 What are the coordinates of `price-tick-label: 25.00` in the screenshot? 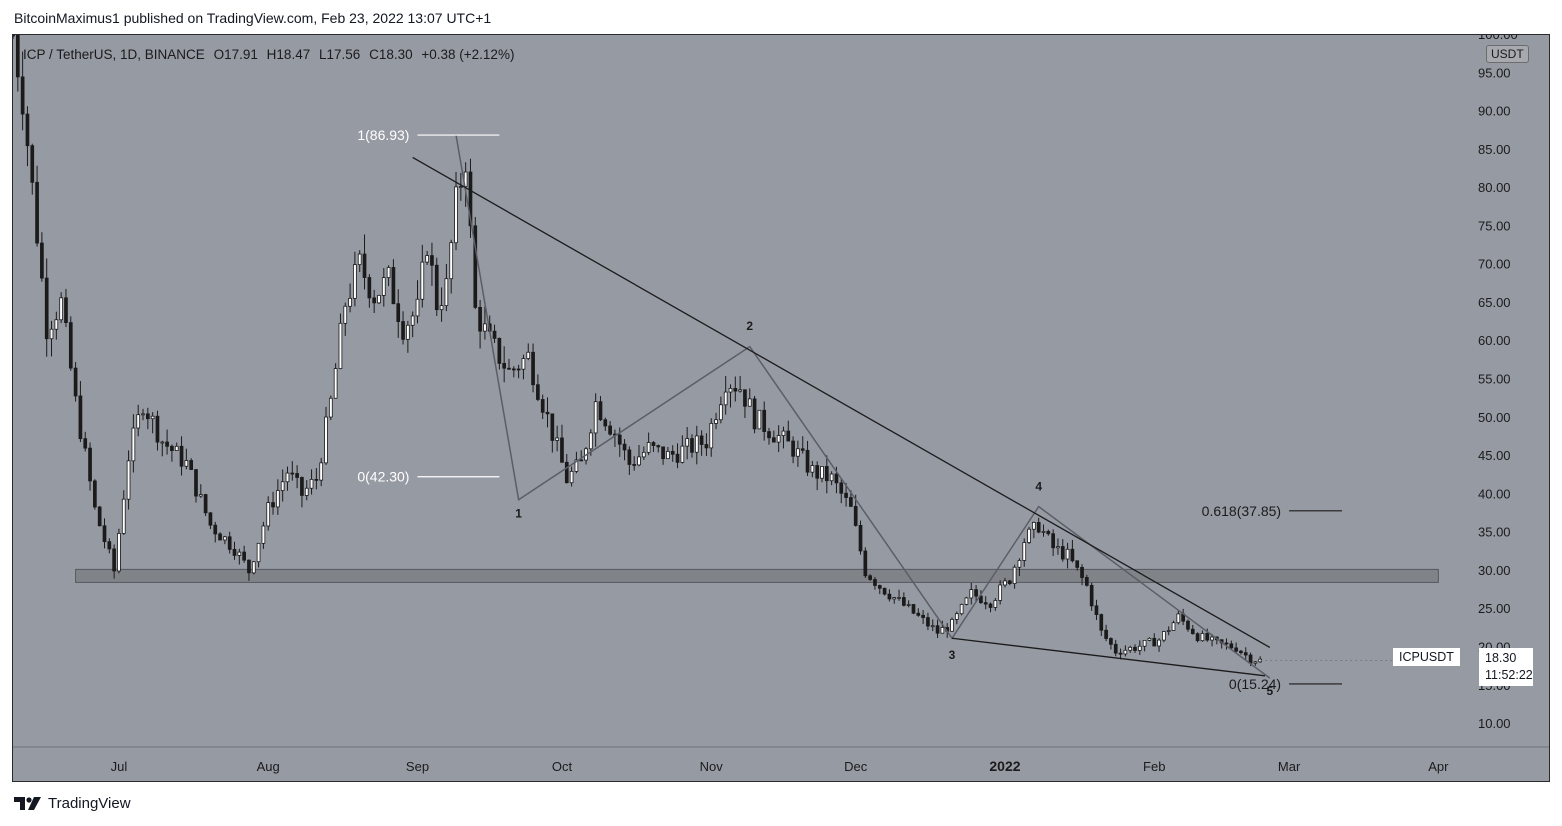 It's located at (1494, 608).